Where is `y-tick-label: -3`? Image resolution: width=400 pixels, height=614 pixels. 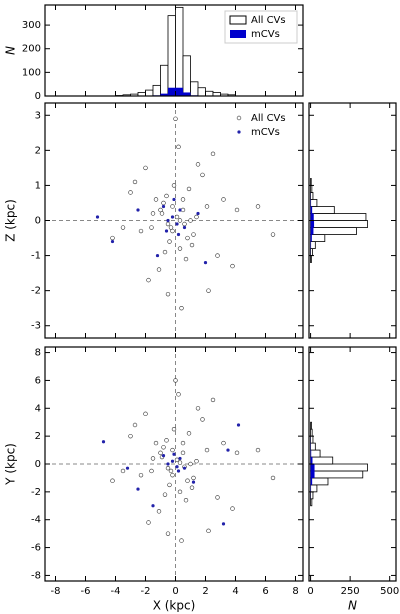 y-tick-label: -3 is located at coordinates (36, 326).